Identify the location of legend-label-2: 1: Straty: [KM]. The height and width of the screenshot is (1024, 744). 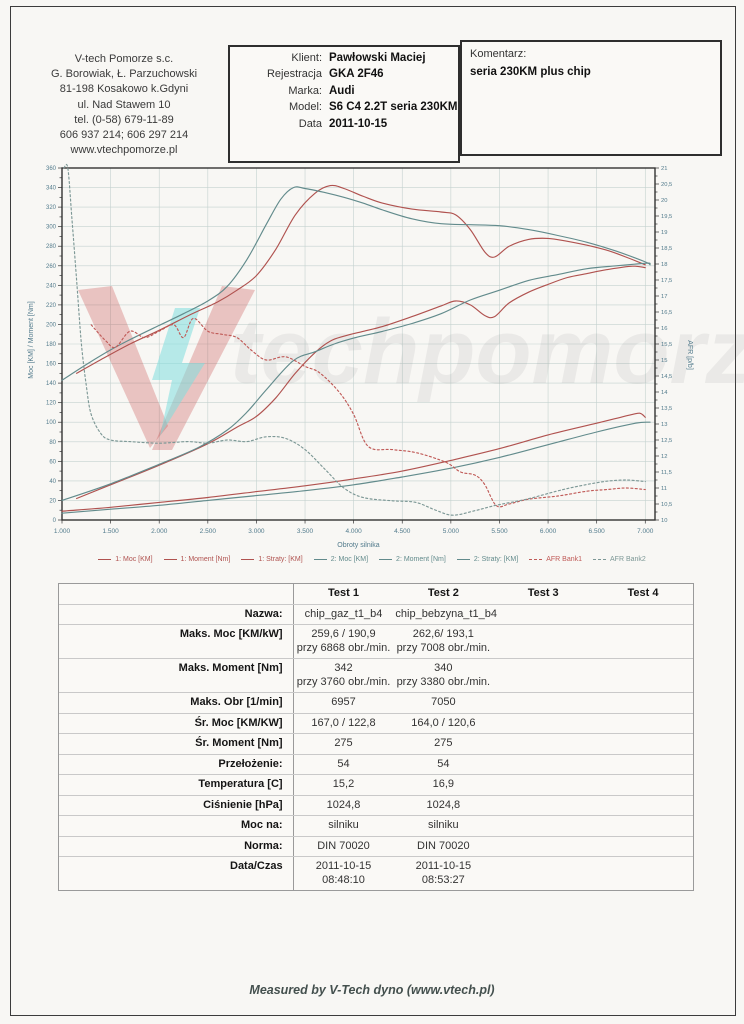
(280, 559).